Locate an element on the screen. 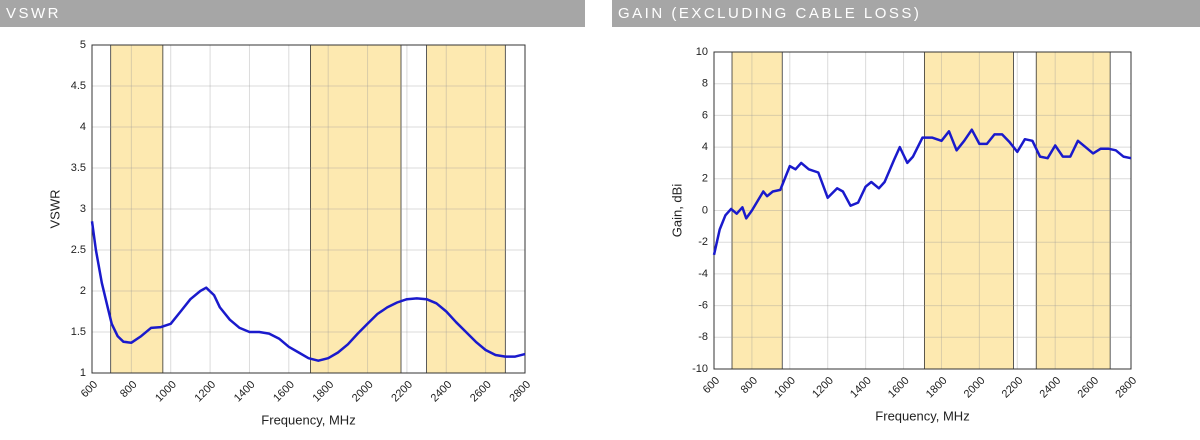 The height and width of the screenshot is (440, 1200). y-axis-label: VSWR is located at coordinates (54, 209).